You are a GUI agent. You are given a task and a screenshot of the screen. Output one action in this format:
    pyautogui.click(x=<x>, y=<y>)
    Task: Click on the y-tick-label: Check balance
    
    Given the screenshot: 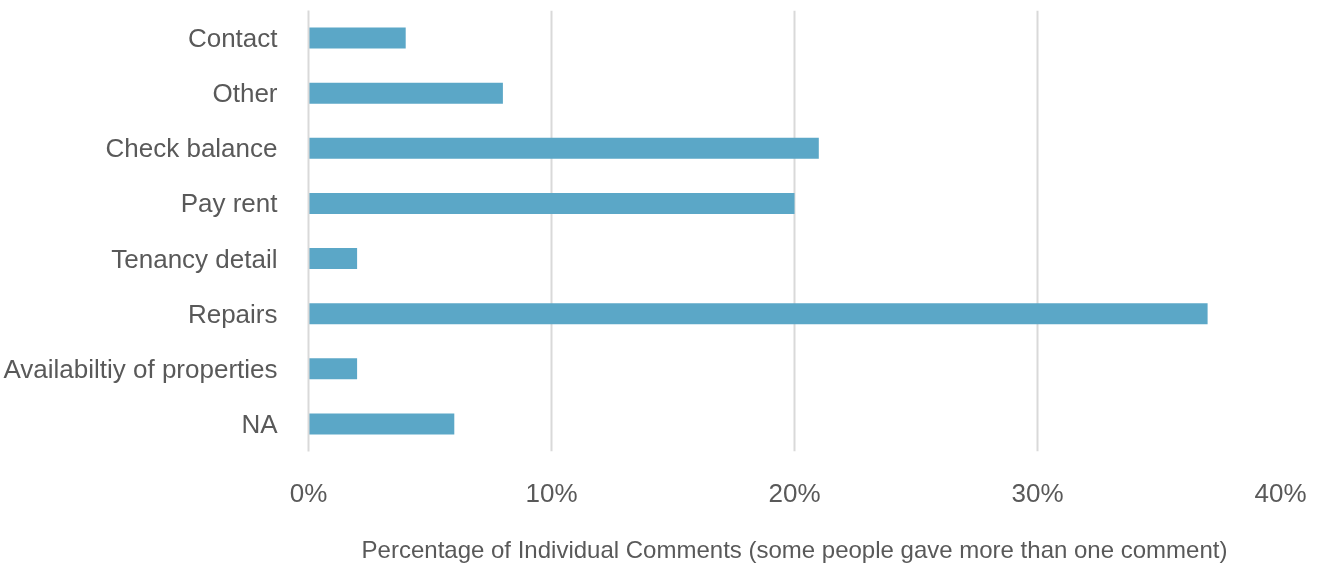 What is the action you would take?
    pyautogui.click(x=191, y=148)
    